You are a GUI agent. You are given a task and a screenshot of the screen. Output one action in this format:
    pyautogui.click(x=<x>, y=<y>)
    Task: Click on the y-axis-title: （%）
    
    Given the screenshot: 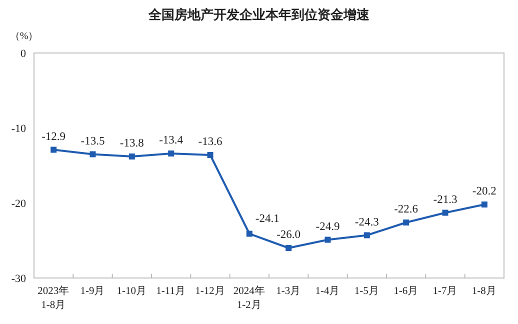 What is the action you would take?
    pyautogui.click(x=24, y=36)
    